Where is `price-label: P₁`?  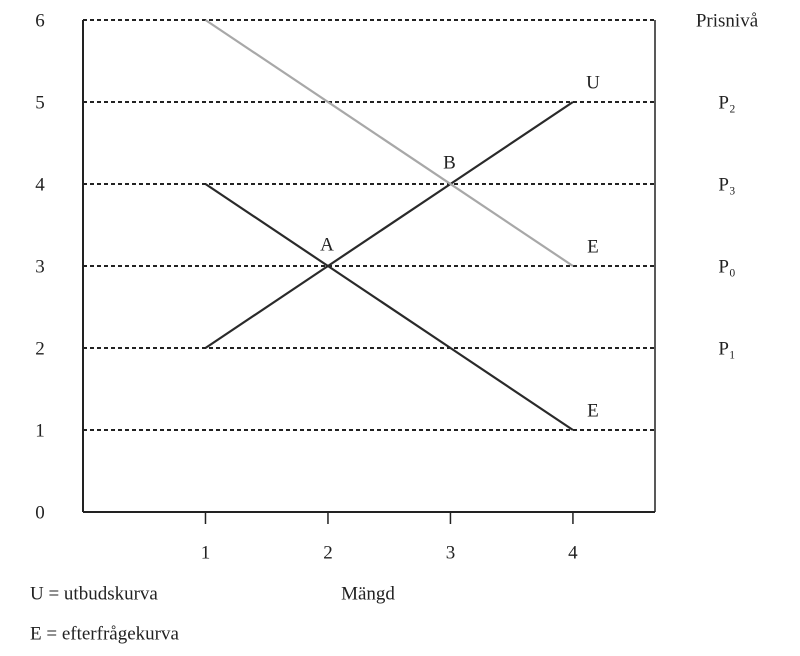
price-label: P₁ is located at coordinates (726, 348).